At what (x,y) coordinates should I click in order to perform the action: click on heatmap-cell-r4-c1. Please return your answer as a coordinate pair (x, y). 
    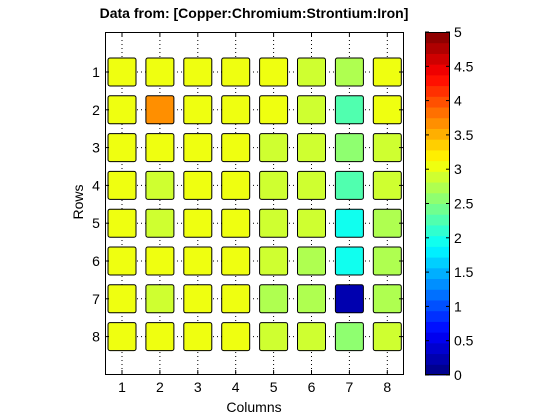
    Looking at the image, I should click on (122, 185).